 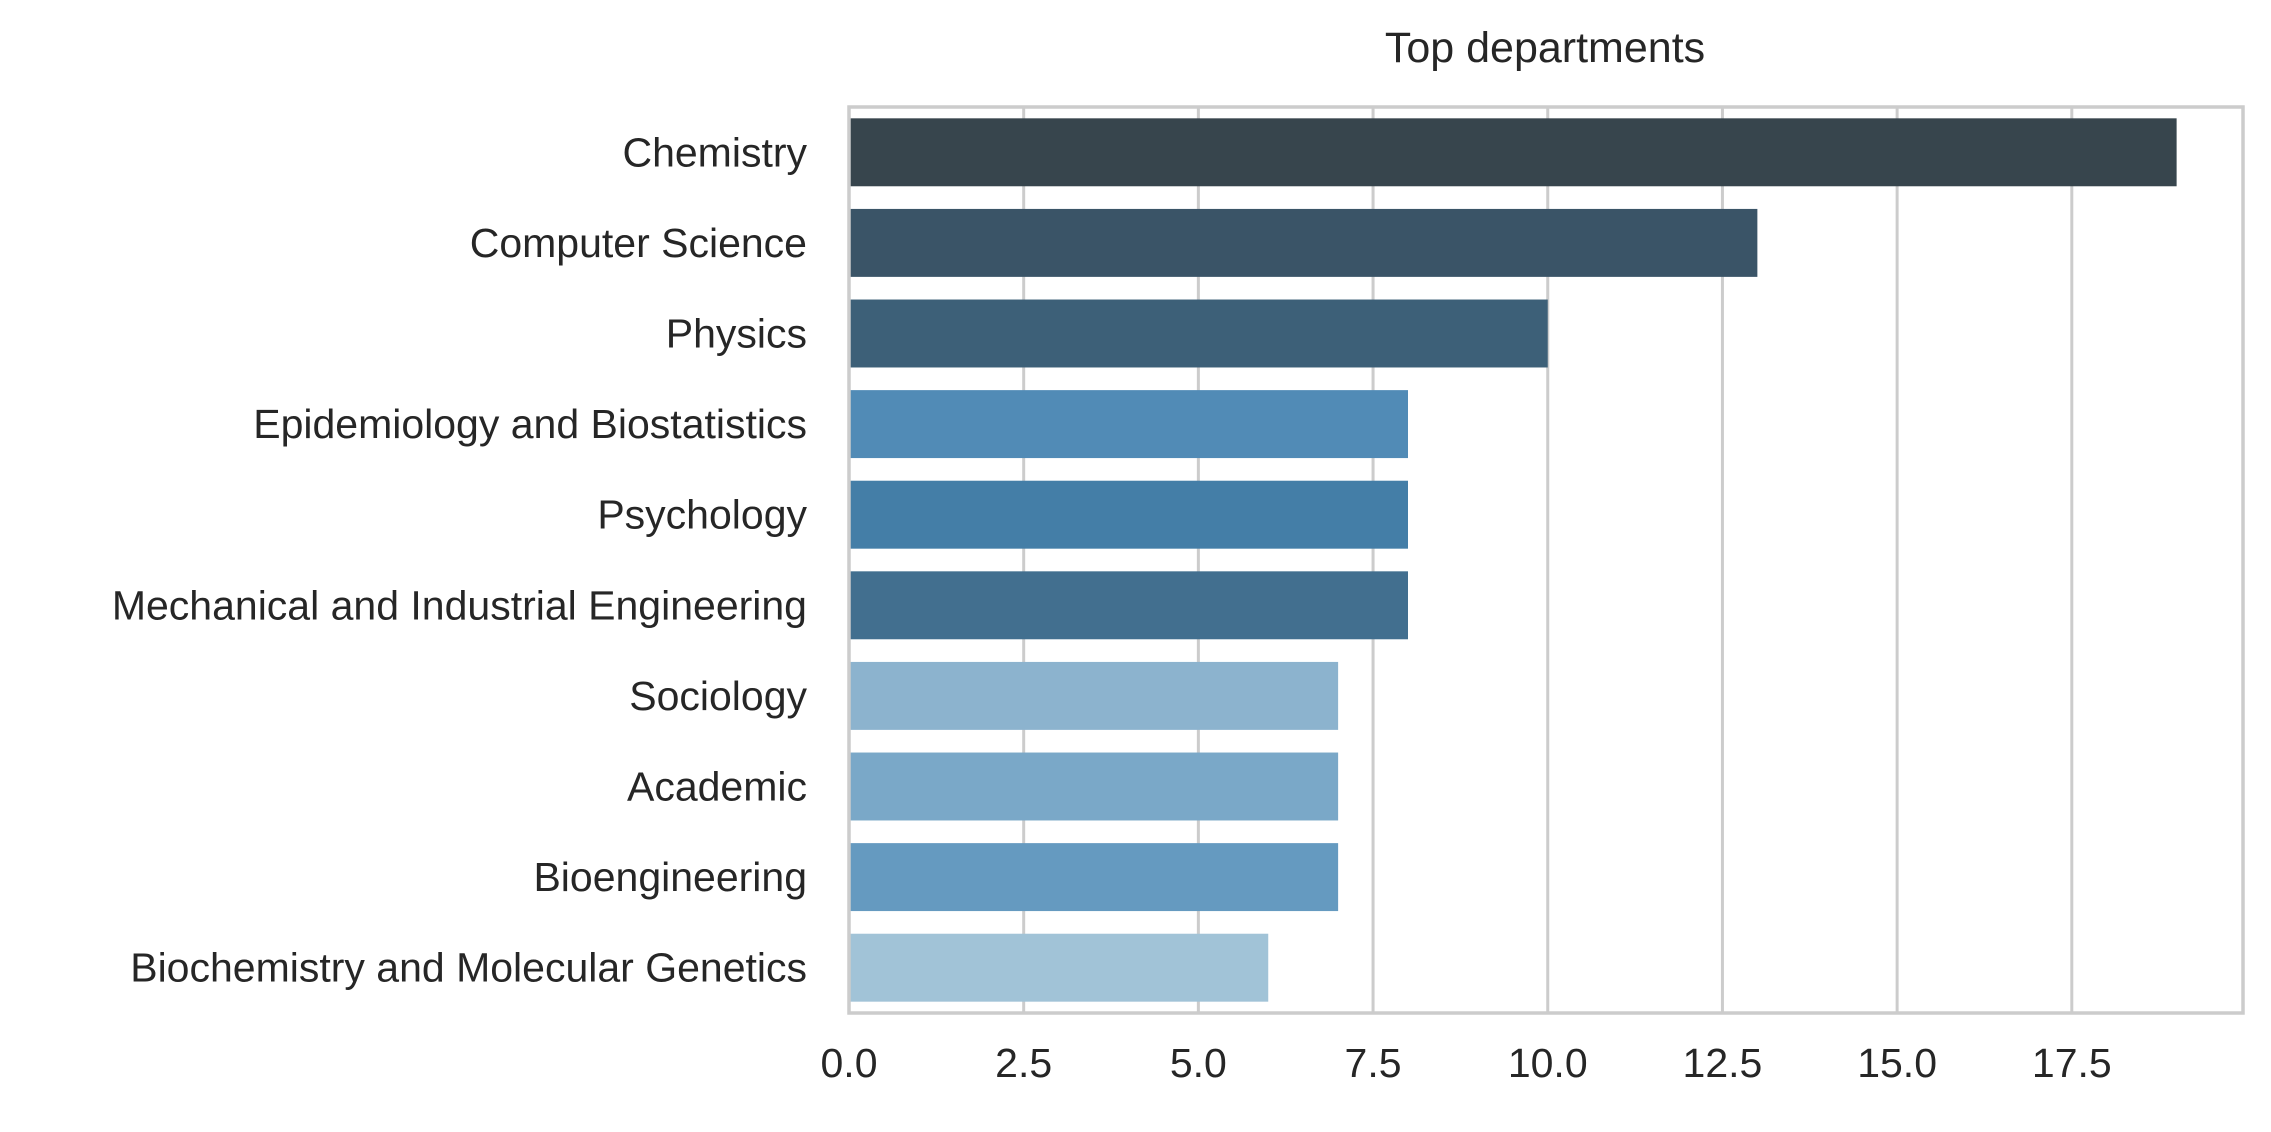 I want to click on y-tick-label: Academic, so click(x=717, y=787).